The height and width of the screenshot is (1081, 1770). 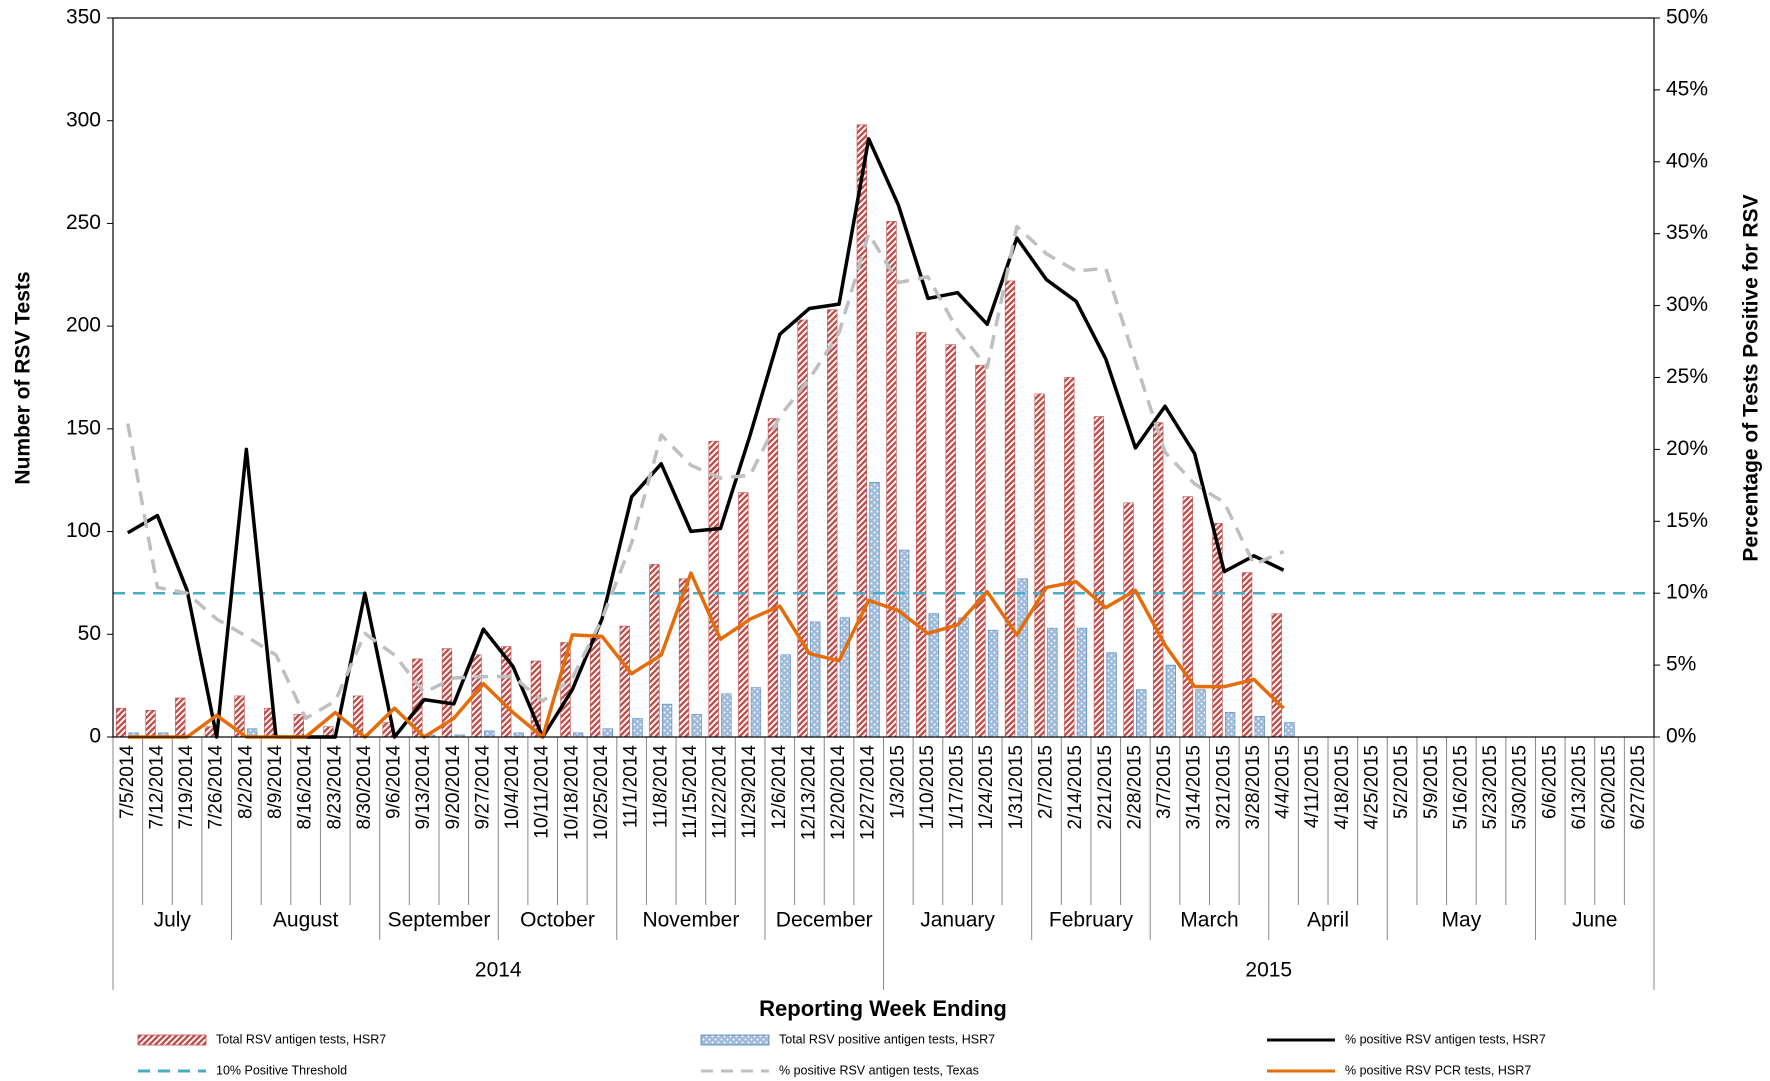 What do you see at coordinates (1312, 786) in the screenshot?
I see `x-tick-label: 4/11/2015` at bounding box center [1312, 786].